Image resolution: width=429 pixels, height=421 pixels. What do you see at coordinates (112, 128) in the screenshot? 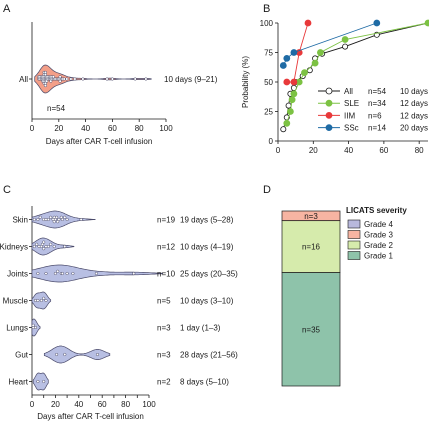
I see `panel-a-x-tick-label: 60` at bounding box center [112, 128].